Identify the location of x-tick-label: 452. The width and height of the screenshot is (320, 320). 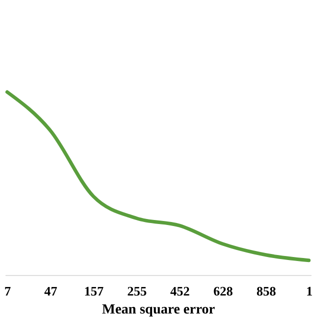
(180, 291).